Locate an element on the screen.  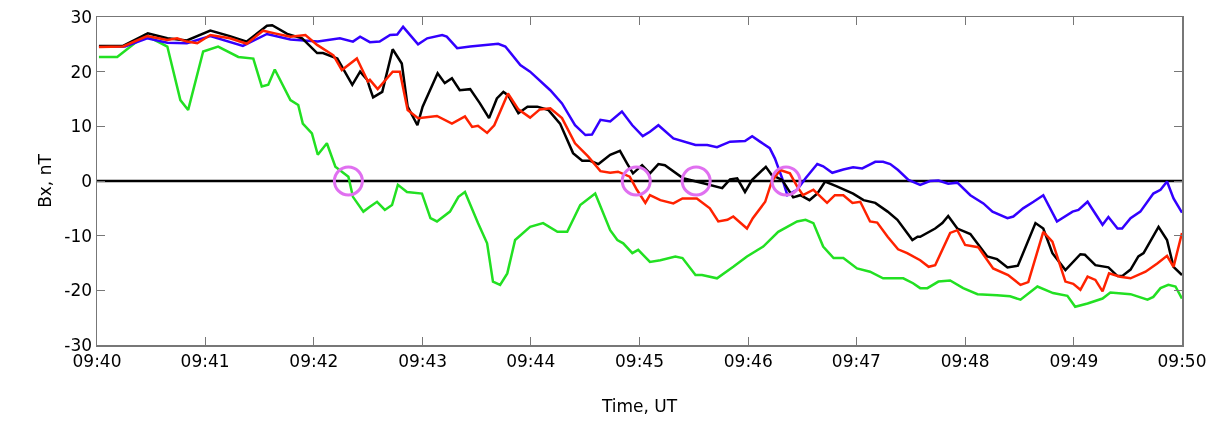
x-tick-label: 09:43 is located at coordinates (423, 360).